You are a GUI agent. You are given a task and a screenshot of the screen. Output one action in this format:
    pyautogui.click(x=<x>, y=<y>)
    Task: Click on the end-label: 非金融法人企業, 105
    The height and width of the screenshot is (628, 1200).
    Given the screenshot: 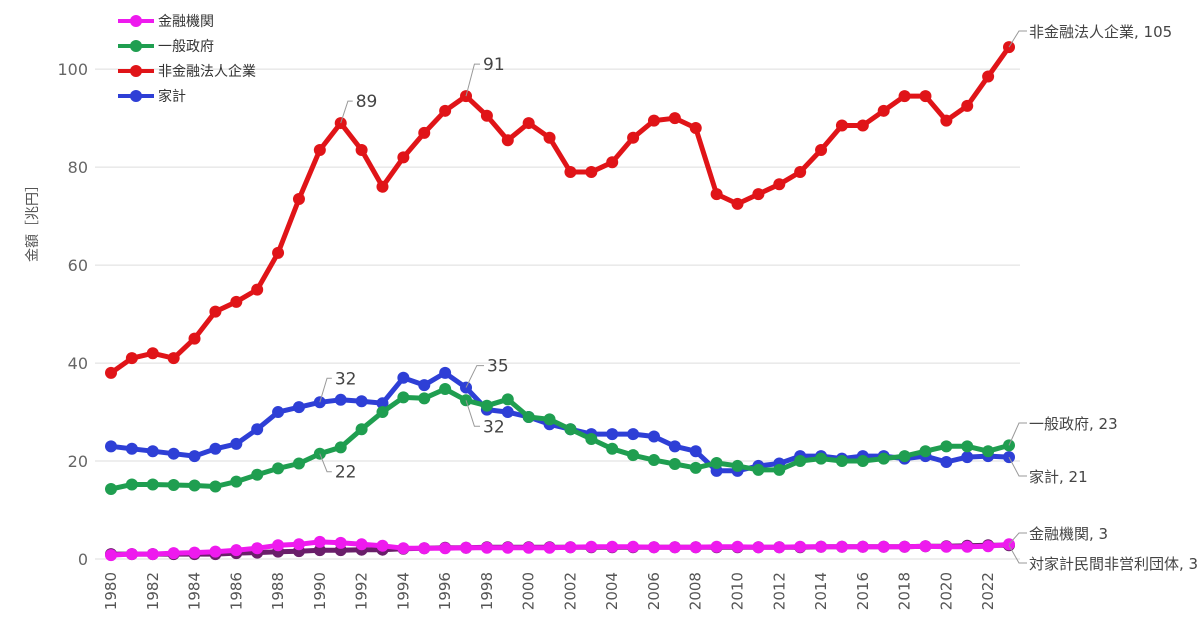 What is the action you would take?
    pyautogui.click(x=1100, y=32)
    